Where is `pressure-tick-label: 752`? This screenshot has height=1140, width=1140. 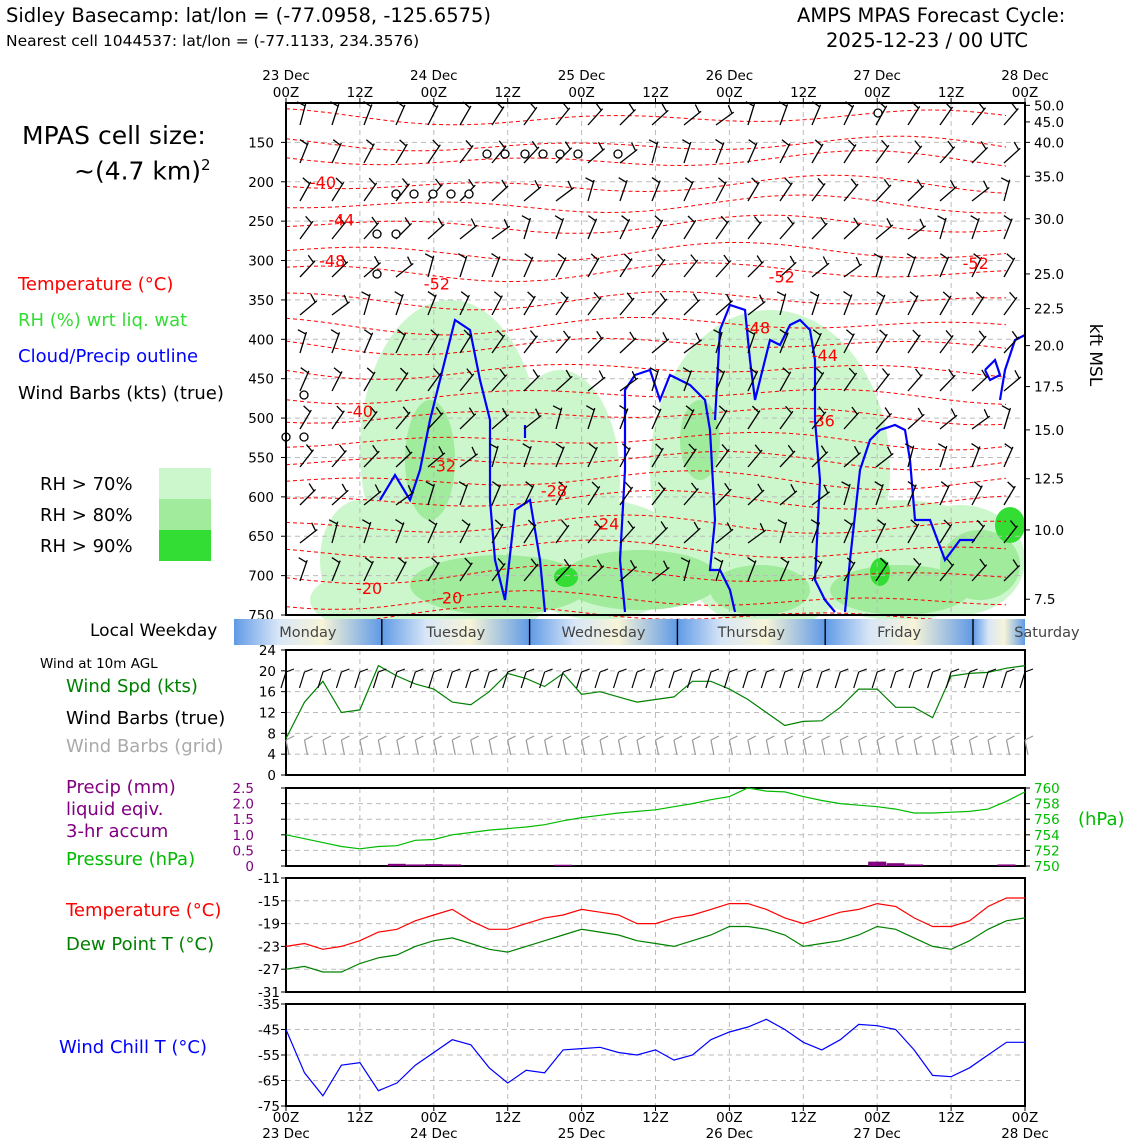
pressure-tick-label: 752 is located at coordinates (1047, 851).